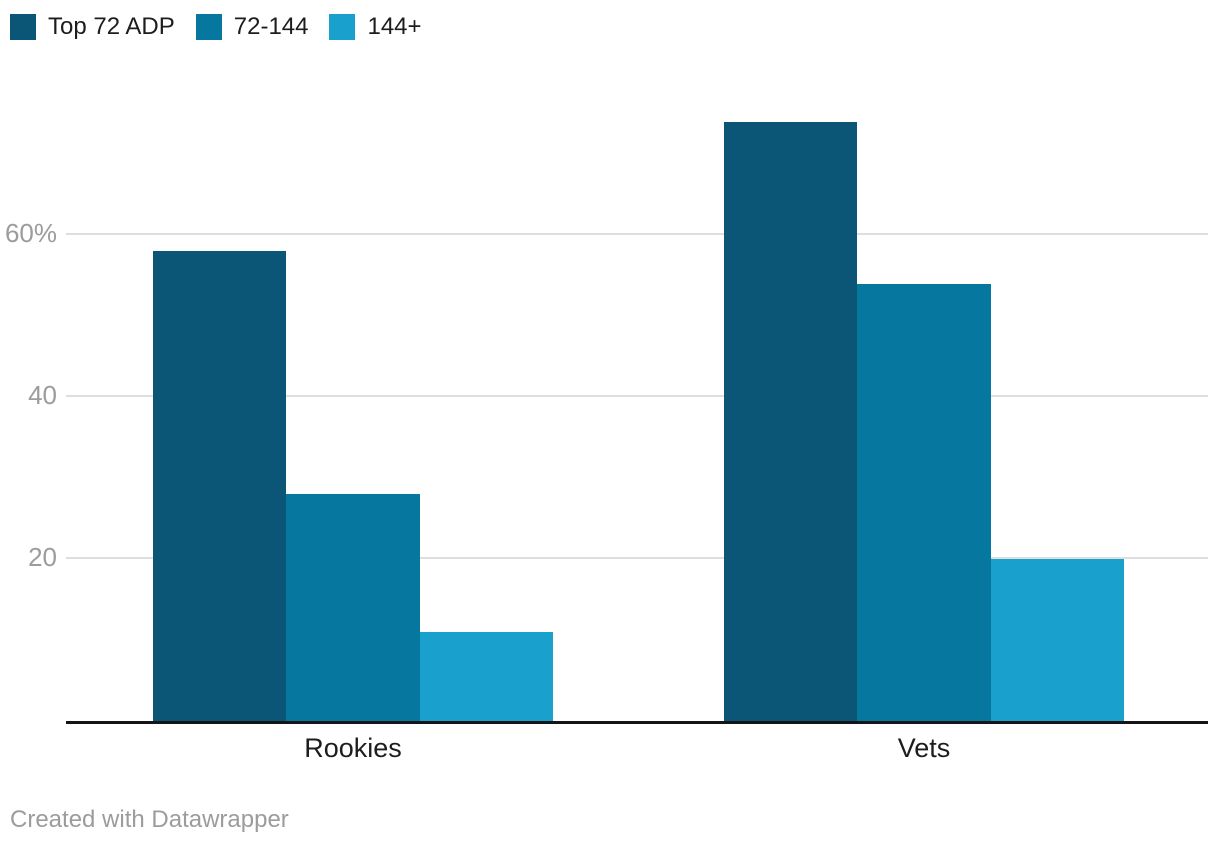 The width and height of the screenshot is (1220, 844). I want to click on bar-rookies-144-, so click(486, 676).